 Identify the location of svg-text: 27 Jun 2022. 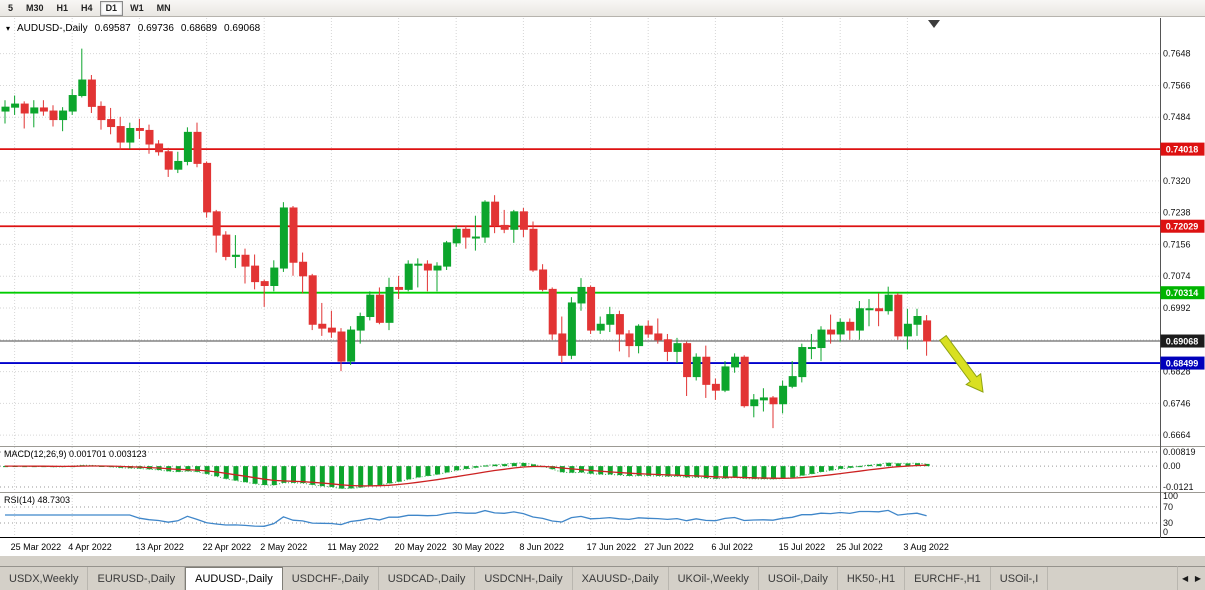
(669, 547).